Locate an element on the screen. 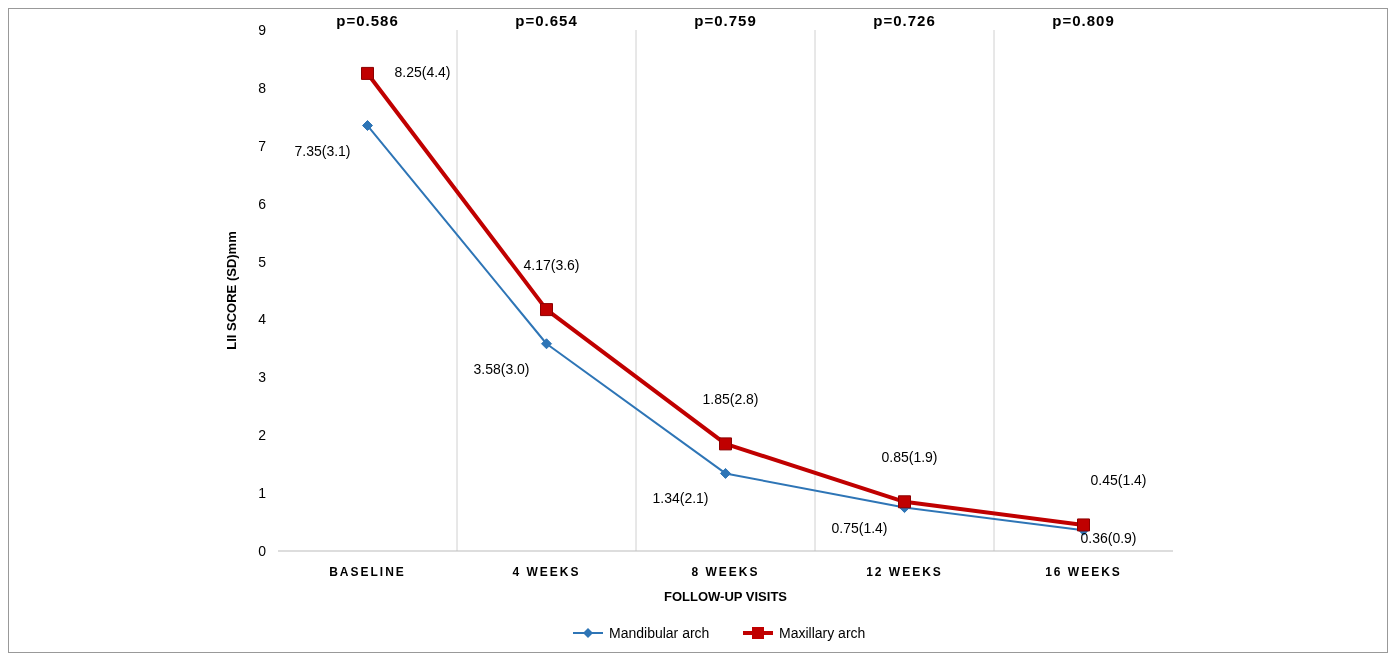 This screenshot has width=1397, height=657. y-tick-label: 5 is located at coordinates (262, 261).